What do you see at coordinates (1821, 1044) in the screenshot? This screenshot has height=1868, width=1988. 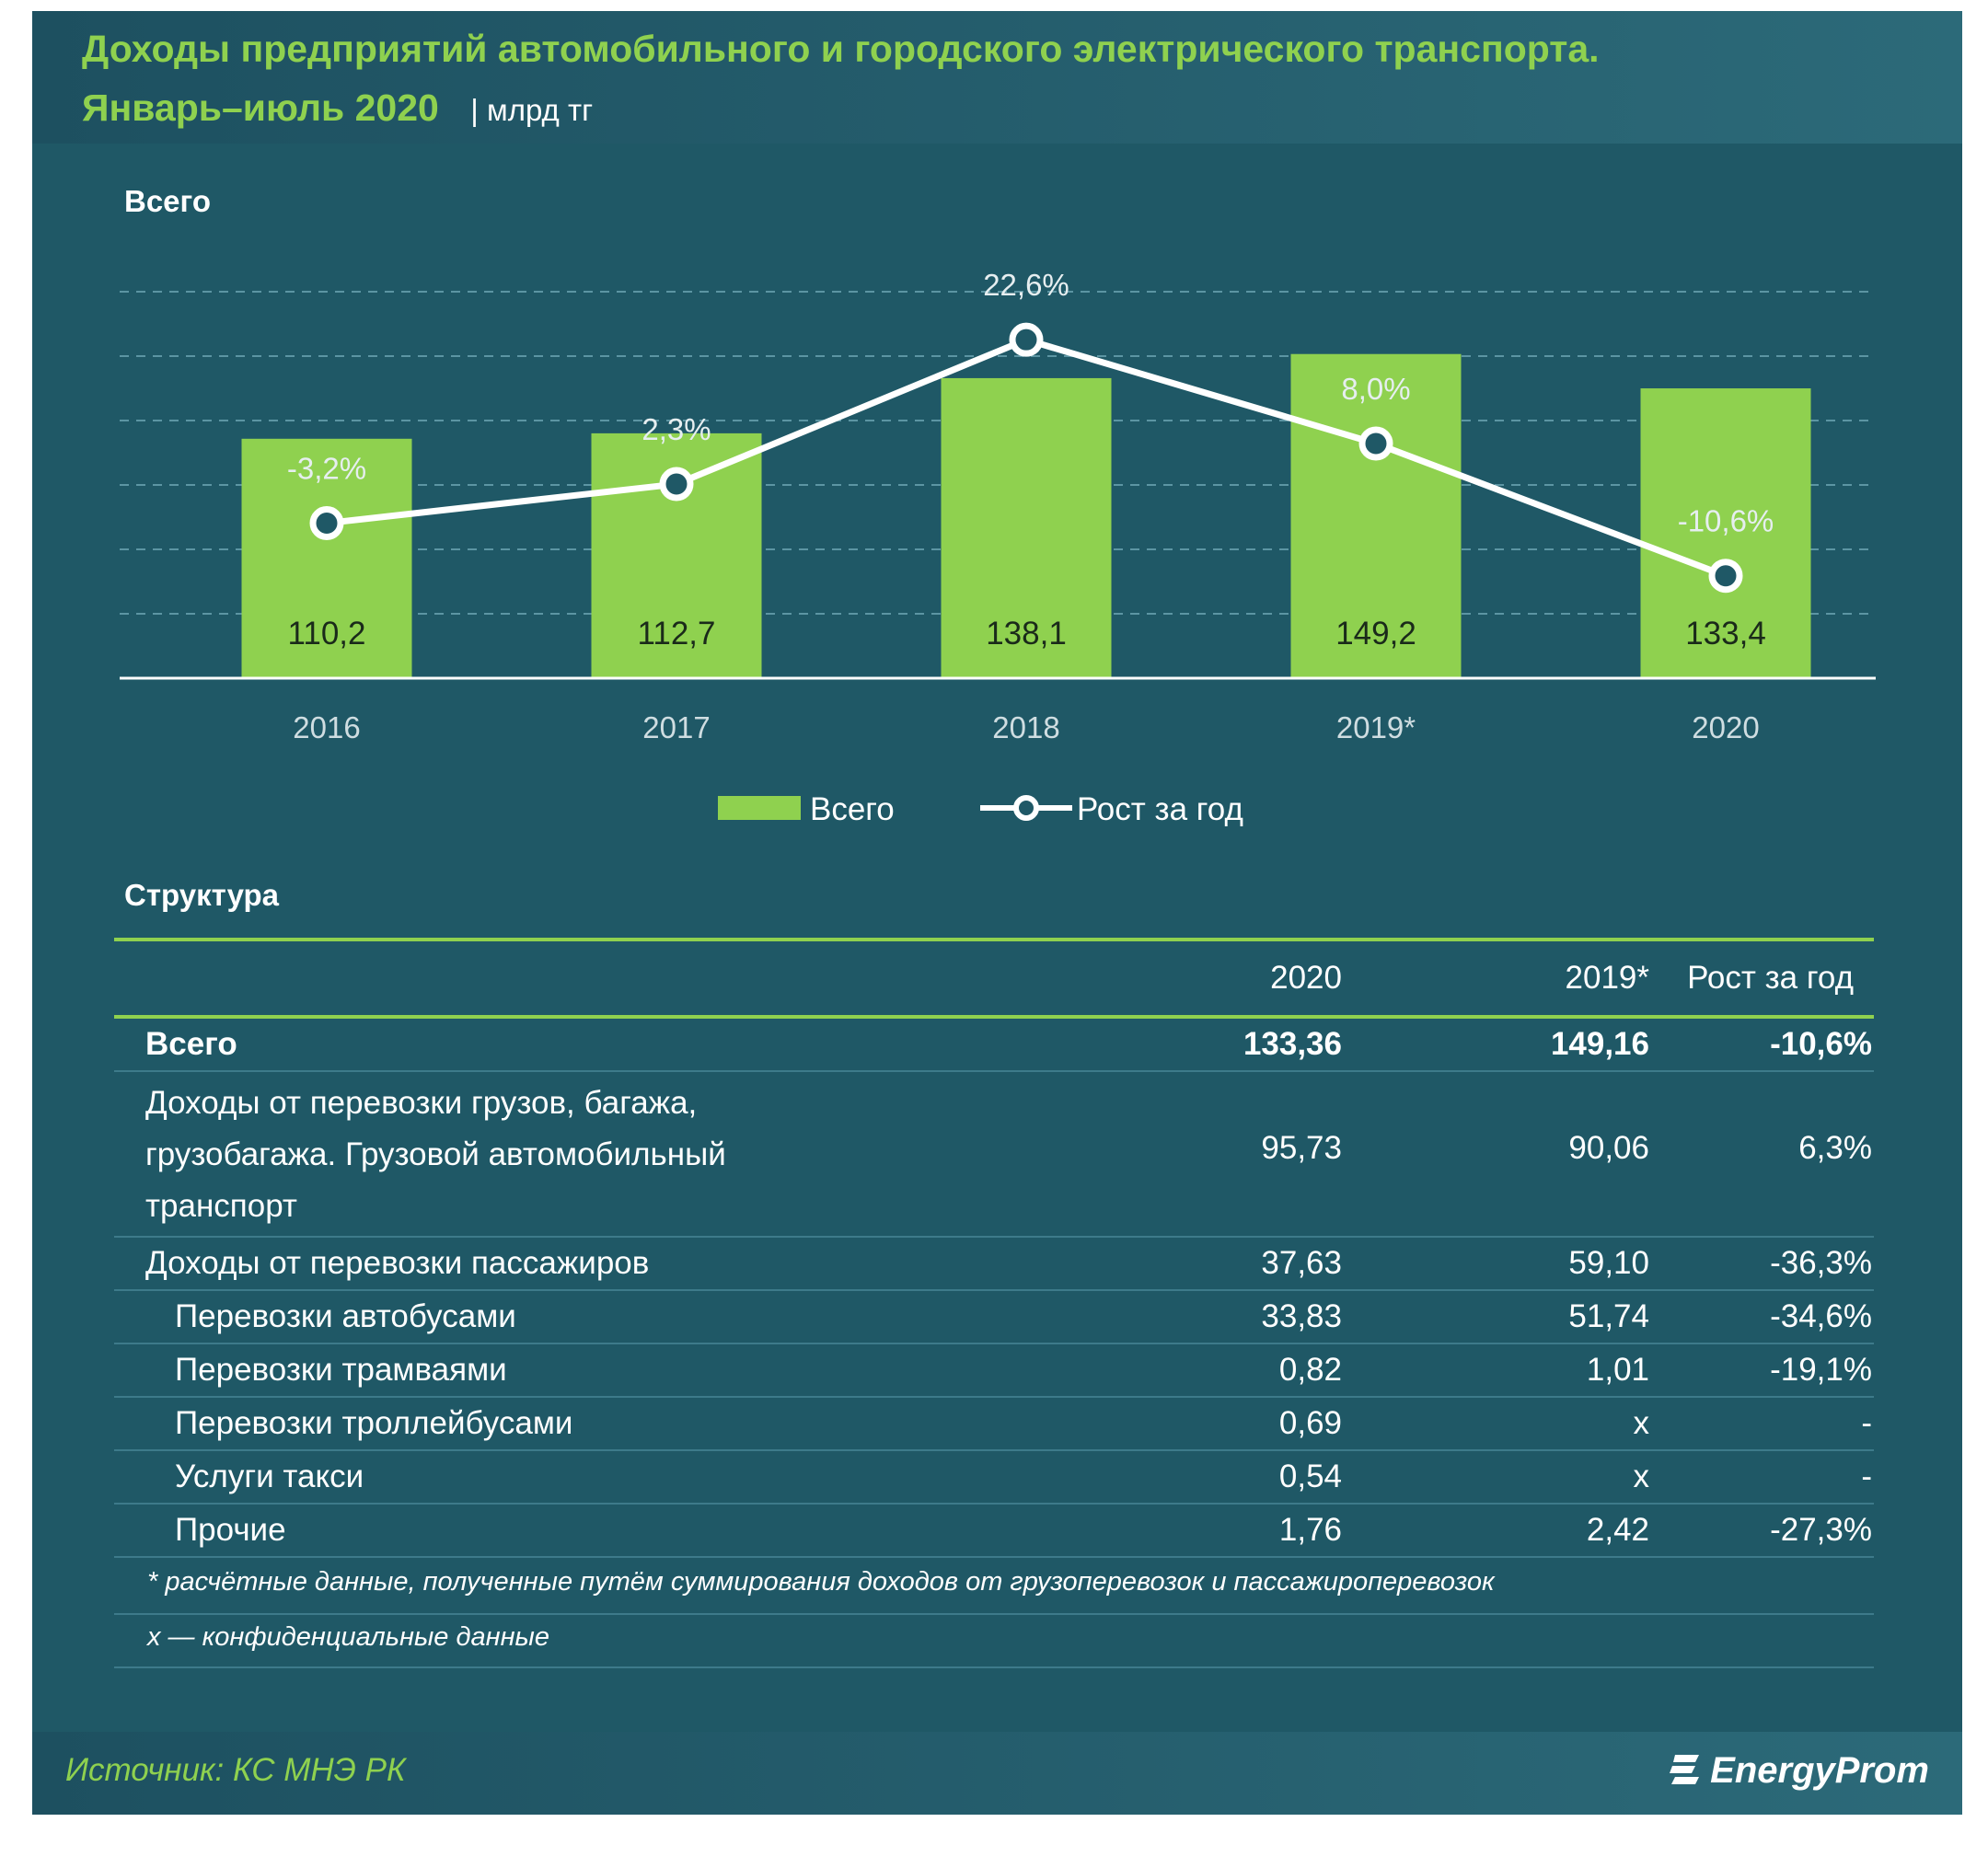 I see `value-growth: -10,6%` at bounding box center [1821, 1044].